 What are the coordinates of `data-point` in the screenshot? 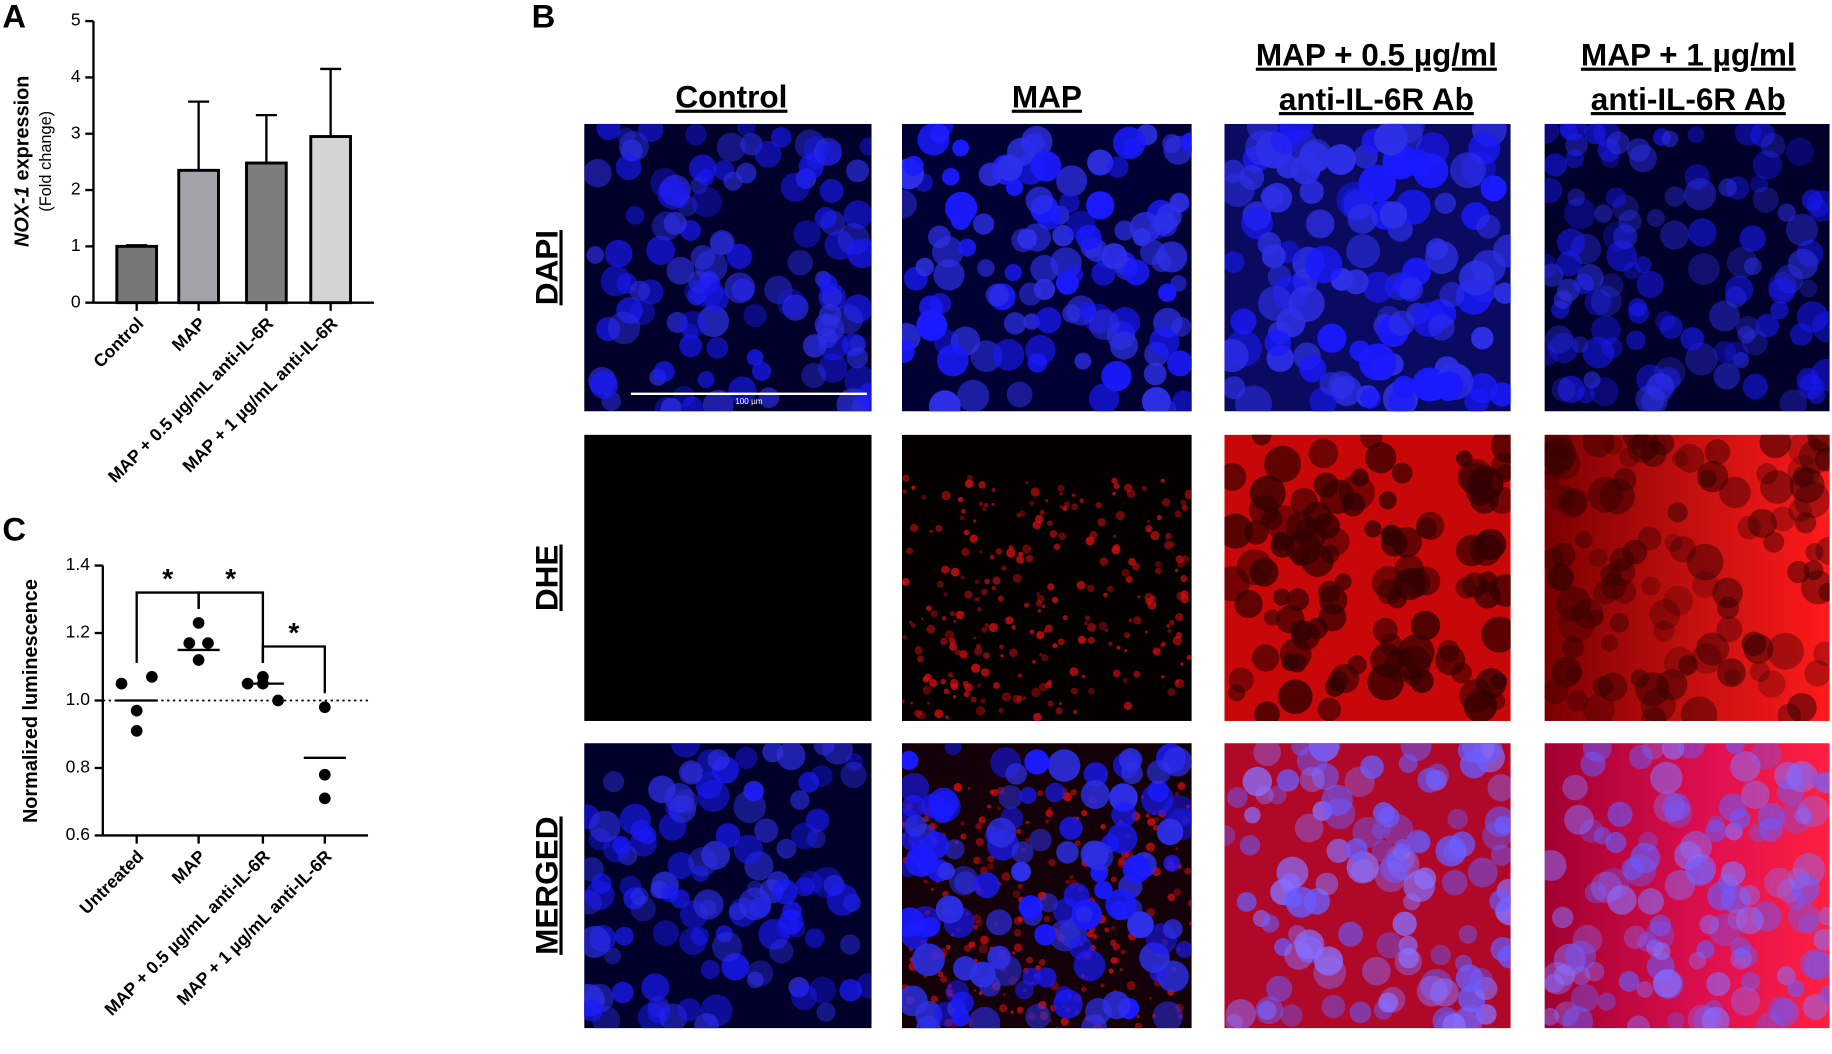 It's located at (208, 643).